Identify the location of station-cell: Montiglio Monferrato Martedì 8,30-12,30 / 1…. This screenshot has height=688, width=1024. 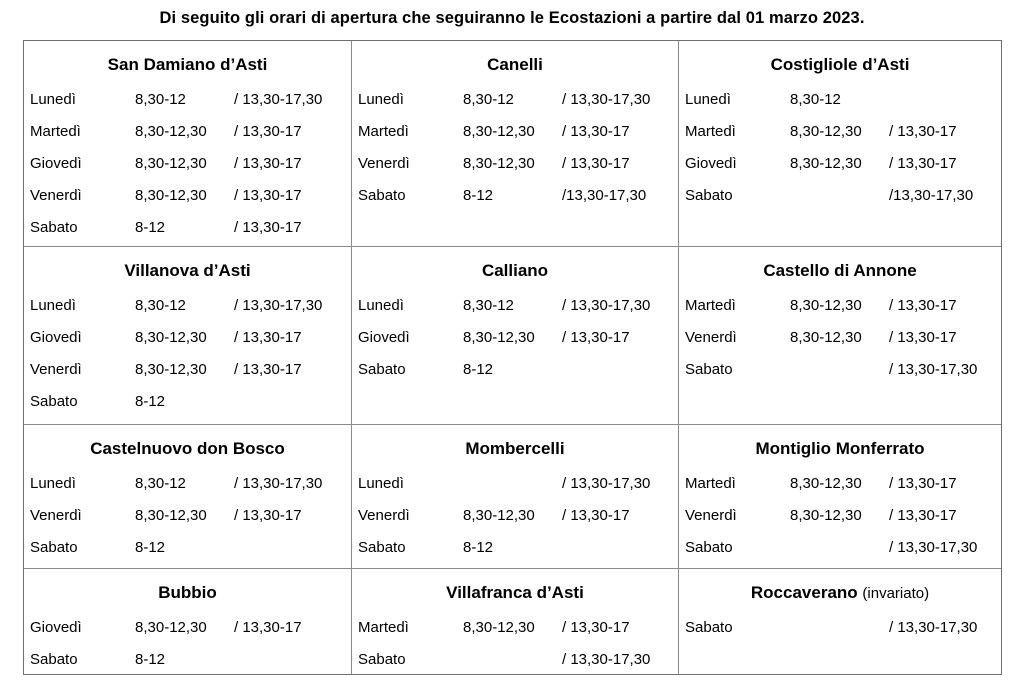
(840, 497).